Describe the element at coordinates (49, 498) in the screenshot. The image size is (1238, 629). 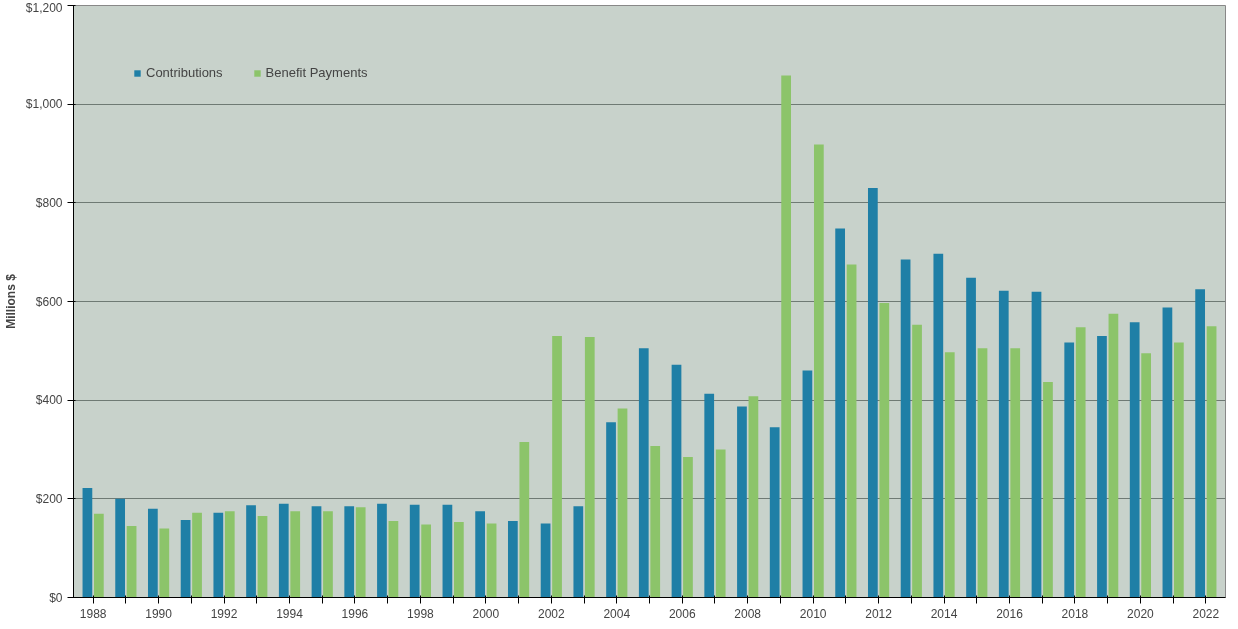
I see `y-tick-label: $200` at that location.